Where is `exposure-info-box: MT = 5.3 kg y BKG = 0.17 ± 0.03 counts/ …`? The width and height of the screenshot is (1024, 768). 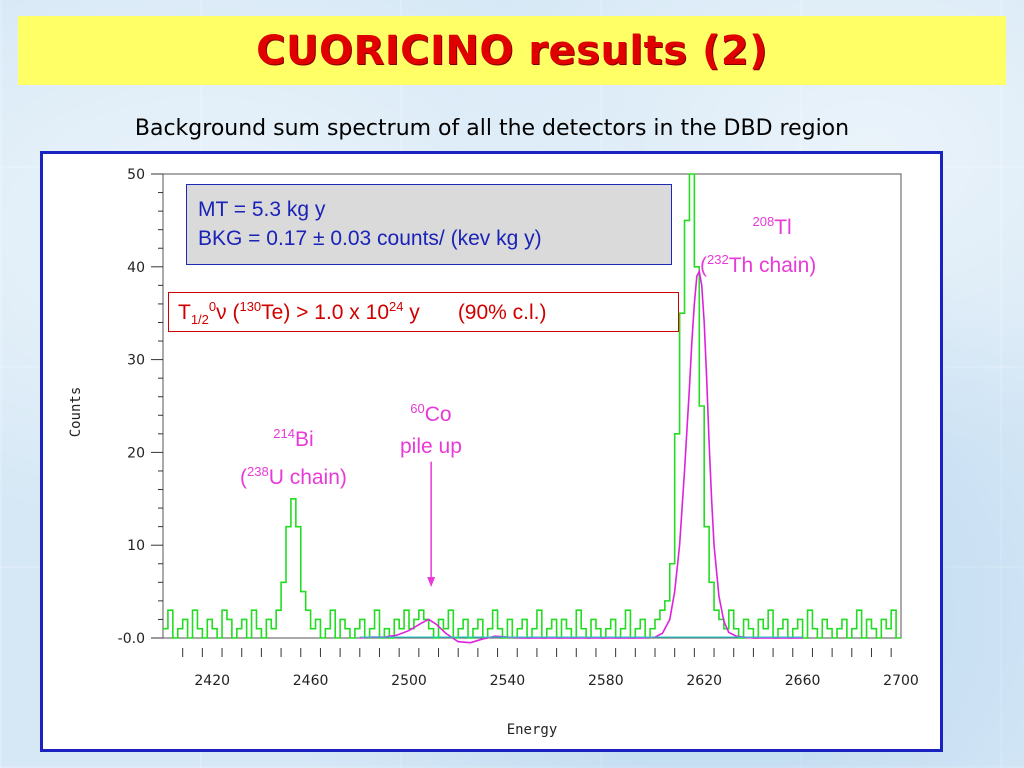
exposure-info-box: MT = 5.3 kg y BKG = 0.17 ± 0.03 counts/ … is located at coordinates (429, 224).